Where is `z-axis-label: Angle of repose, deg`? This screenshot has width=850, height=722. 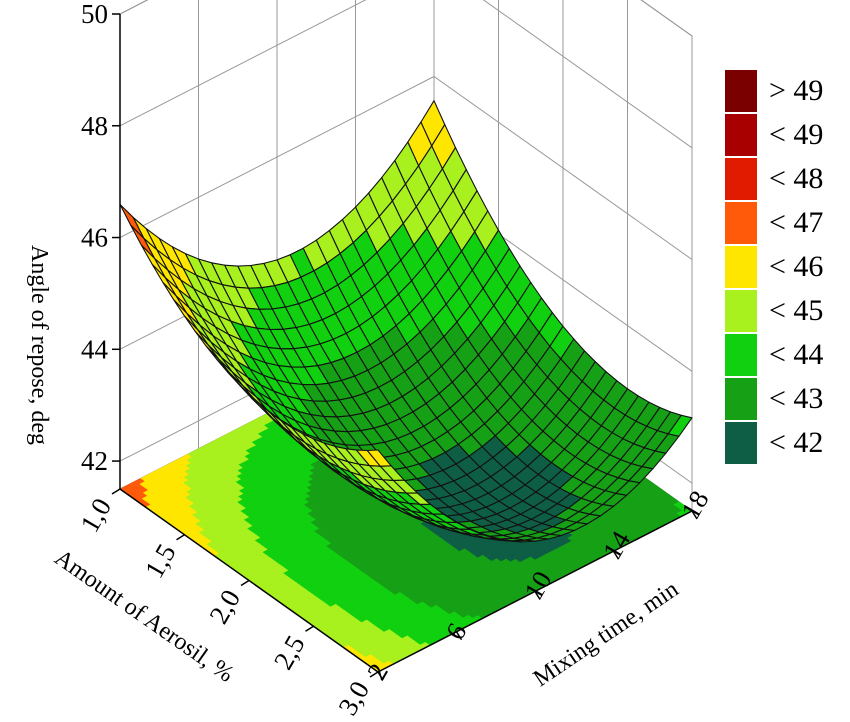
z-axis-label: Angle of repose, deg is located at coordinates (39, 345).